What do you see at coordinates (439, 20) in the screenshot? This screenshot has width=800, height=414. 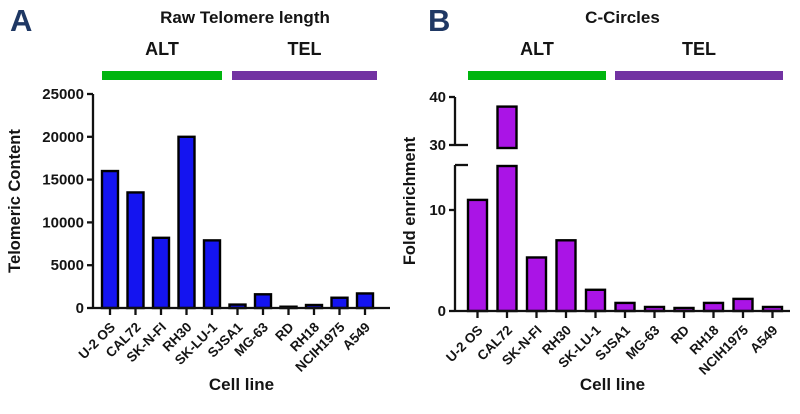 I see `panel-letter-b: B` at bounding box center [439, 20].